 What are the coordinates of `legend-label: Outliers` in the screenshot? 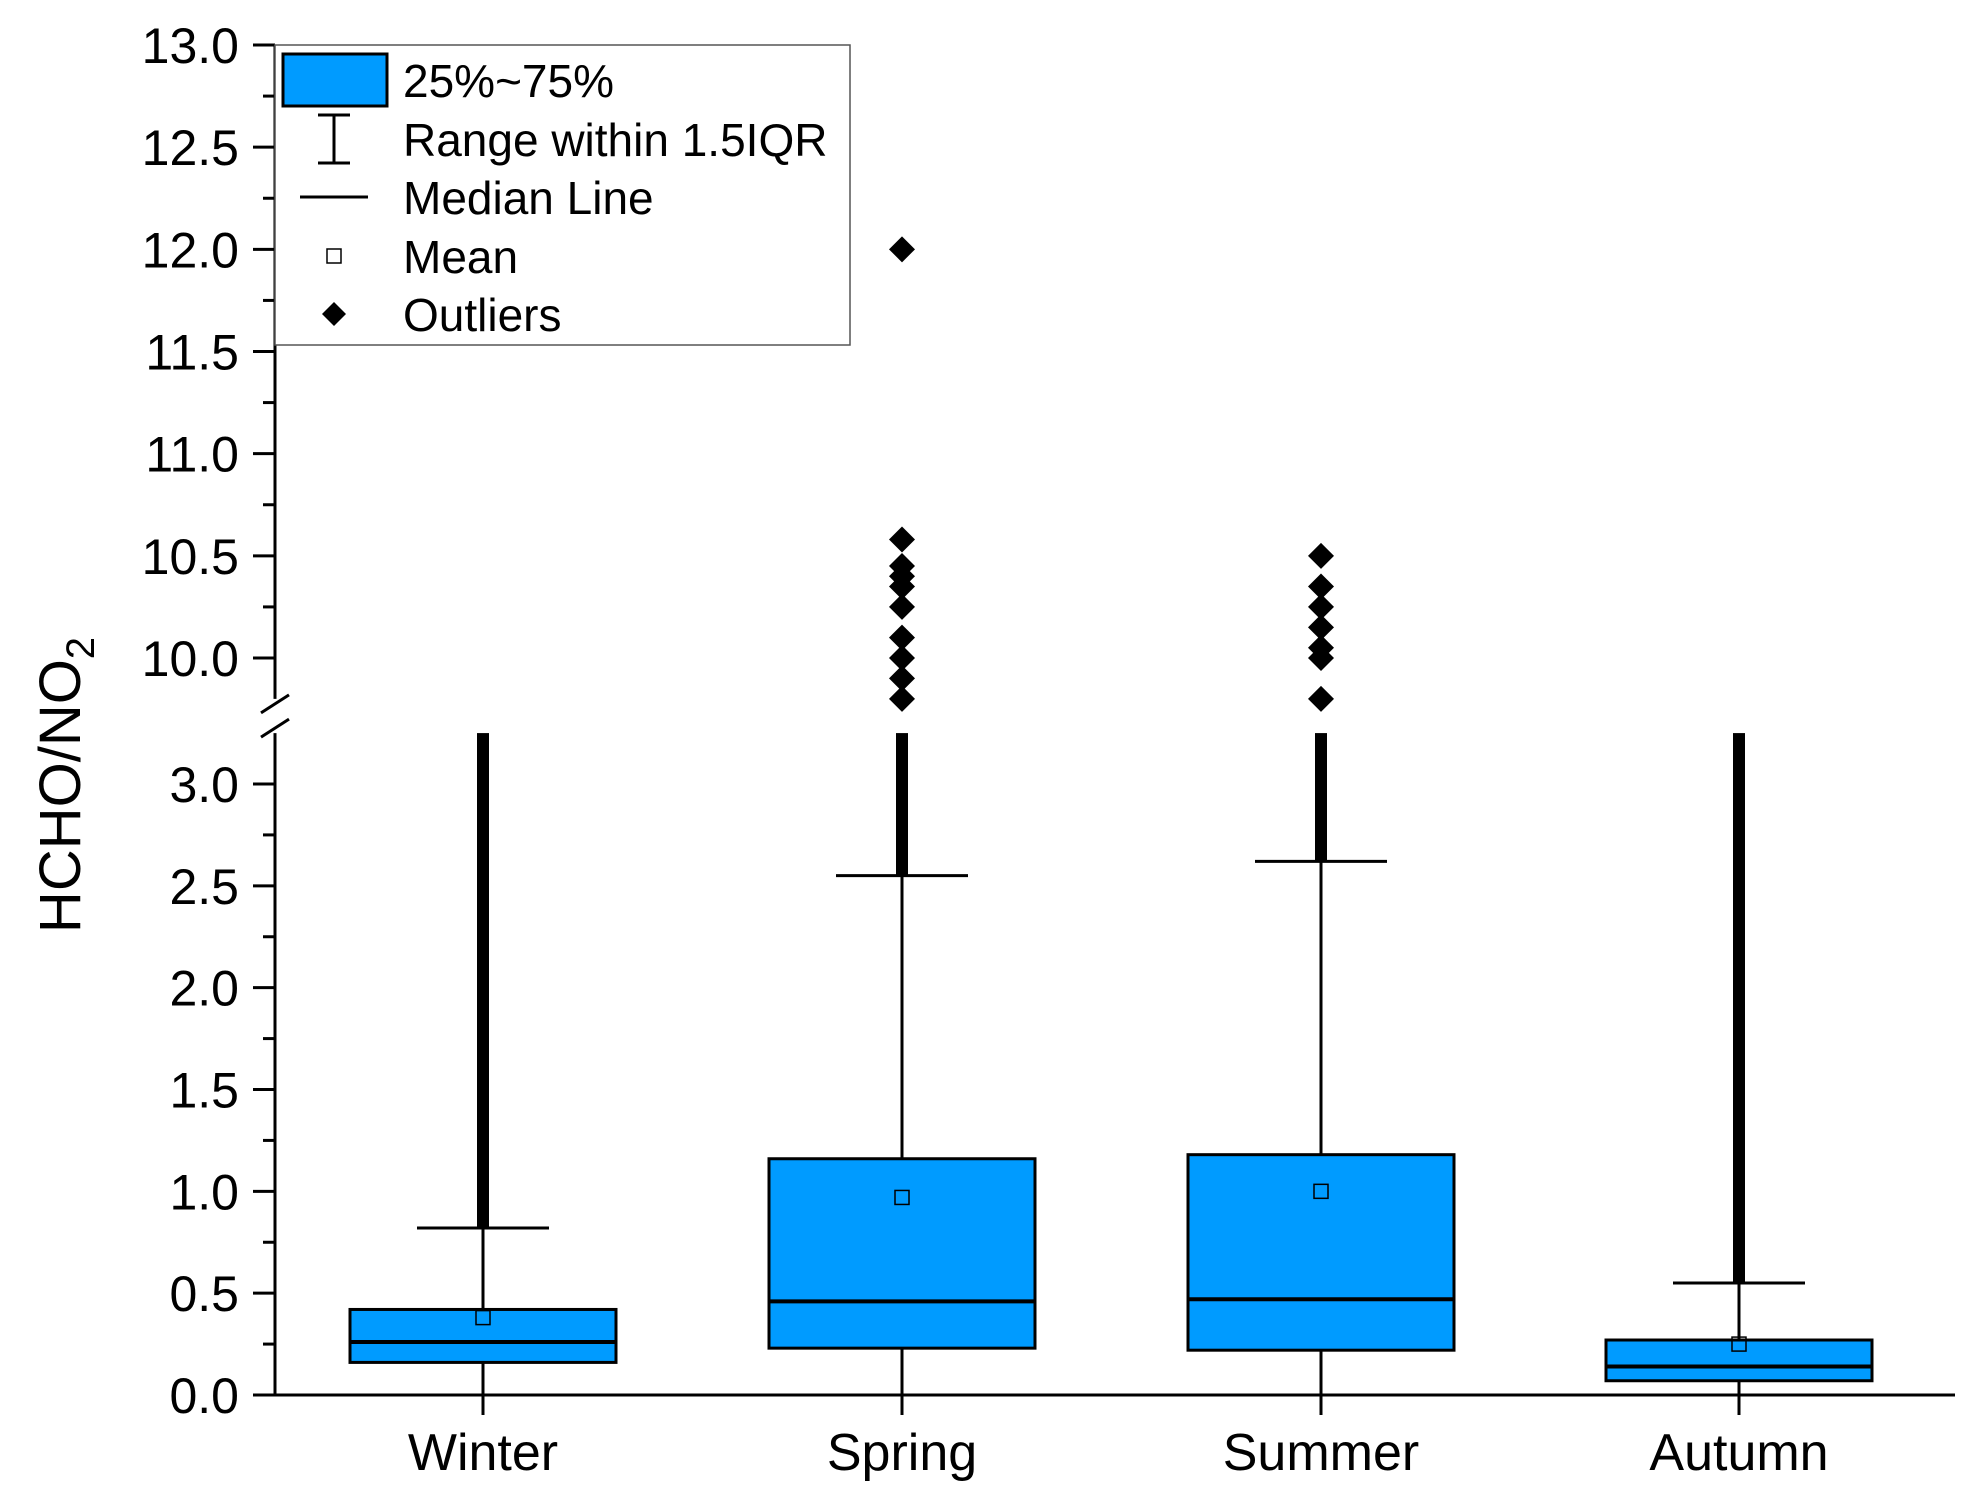 It's located at (482, 315).